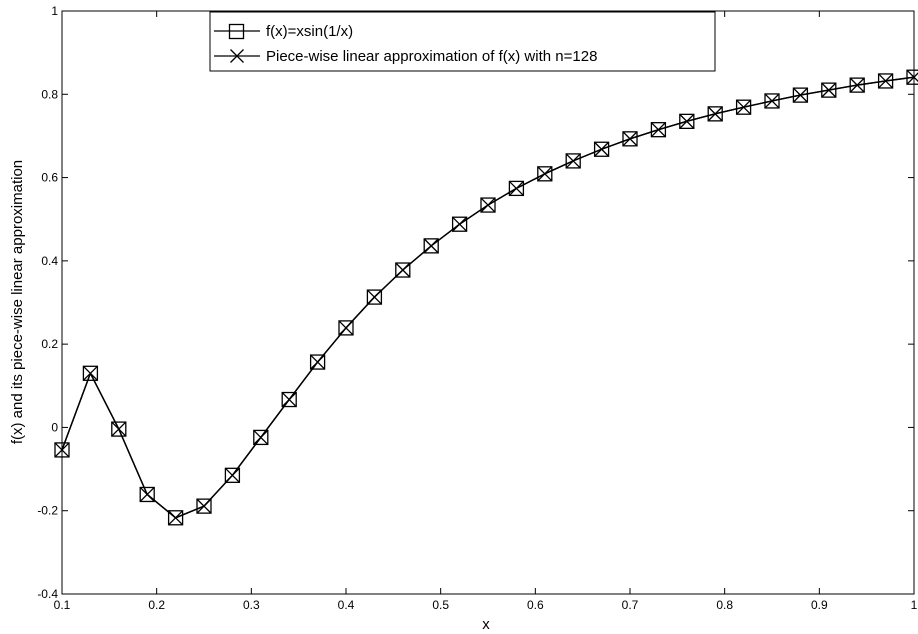 The width and height of the screenshot is (918, 634). Describe the element at coordinates (630, 605) in the screenshot. I see `x-tick-label: 0.7` at that location.